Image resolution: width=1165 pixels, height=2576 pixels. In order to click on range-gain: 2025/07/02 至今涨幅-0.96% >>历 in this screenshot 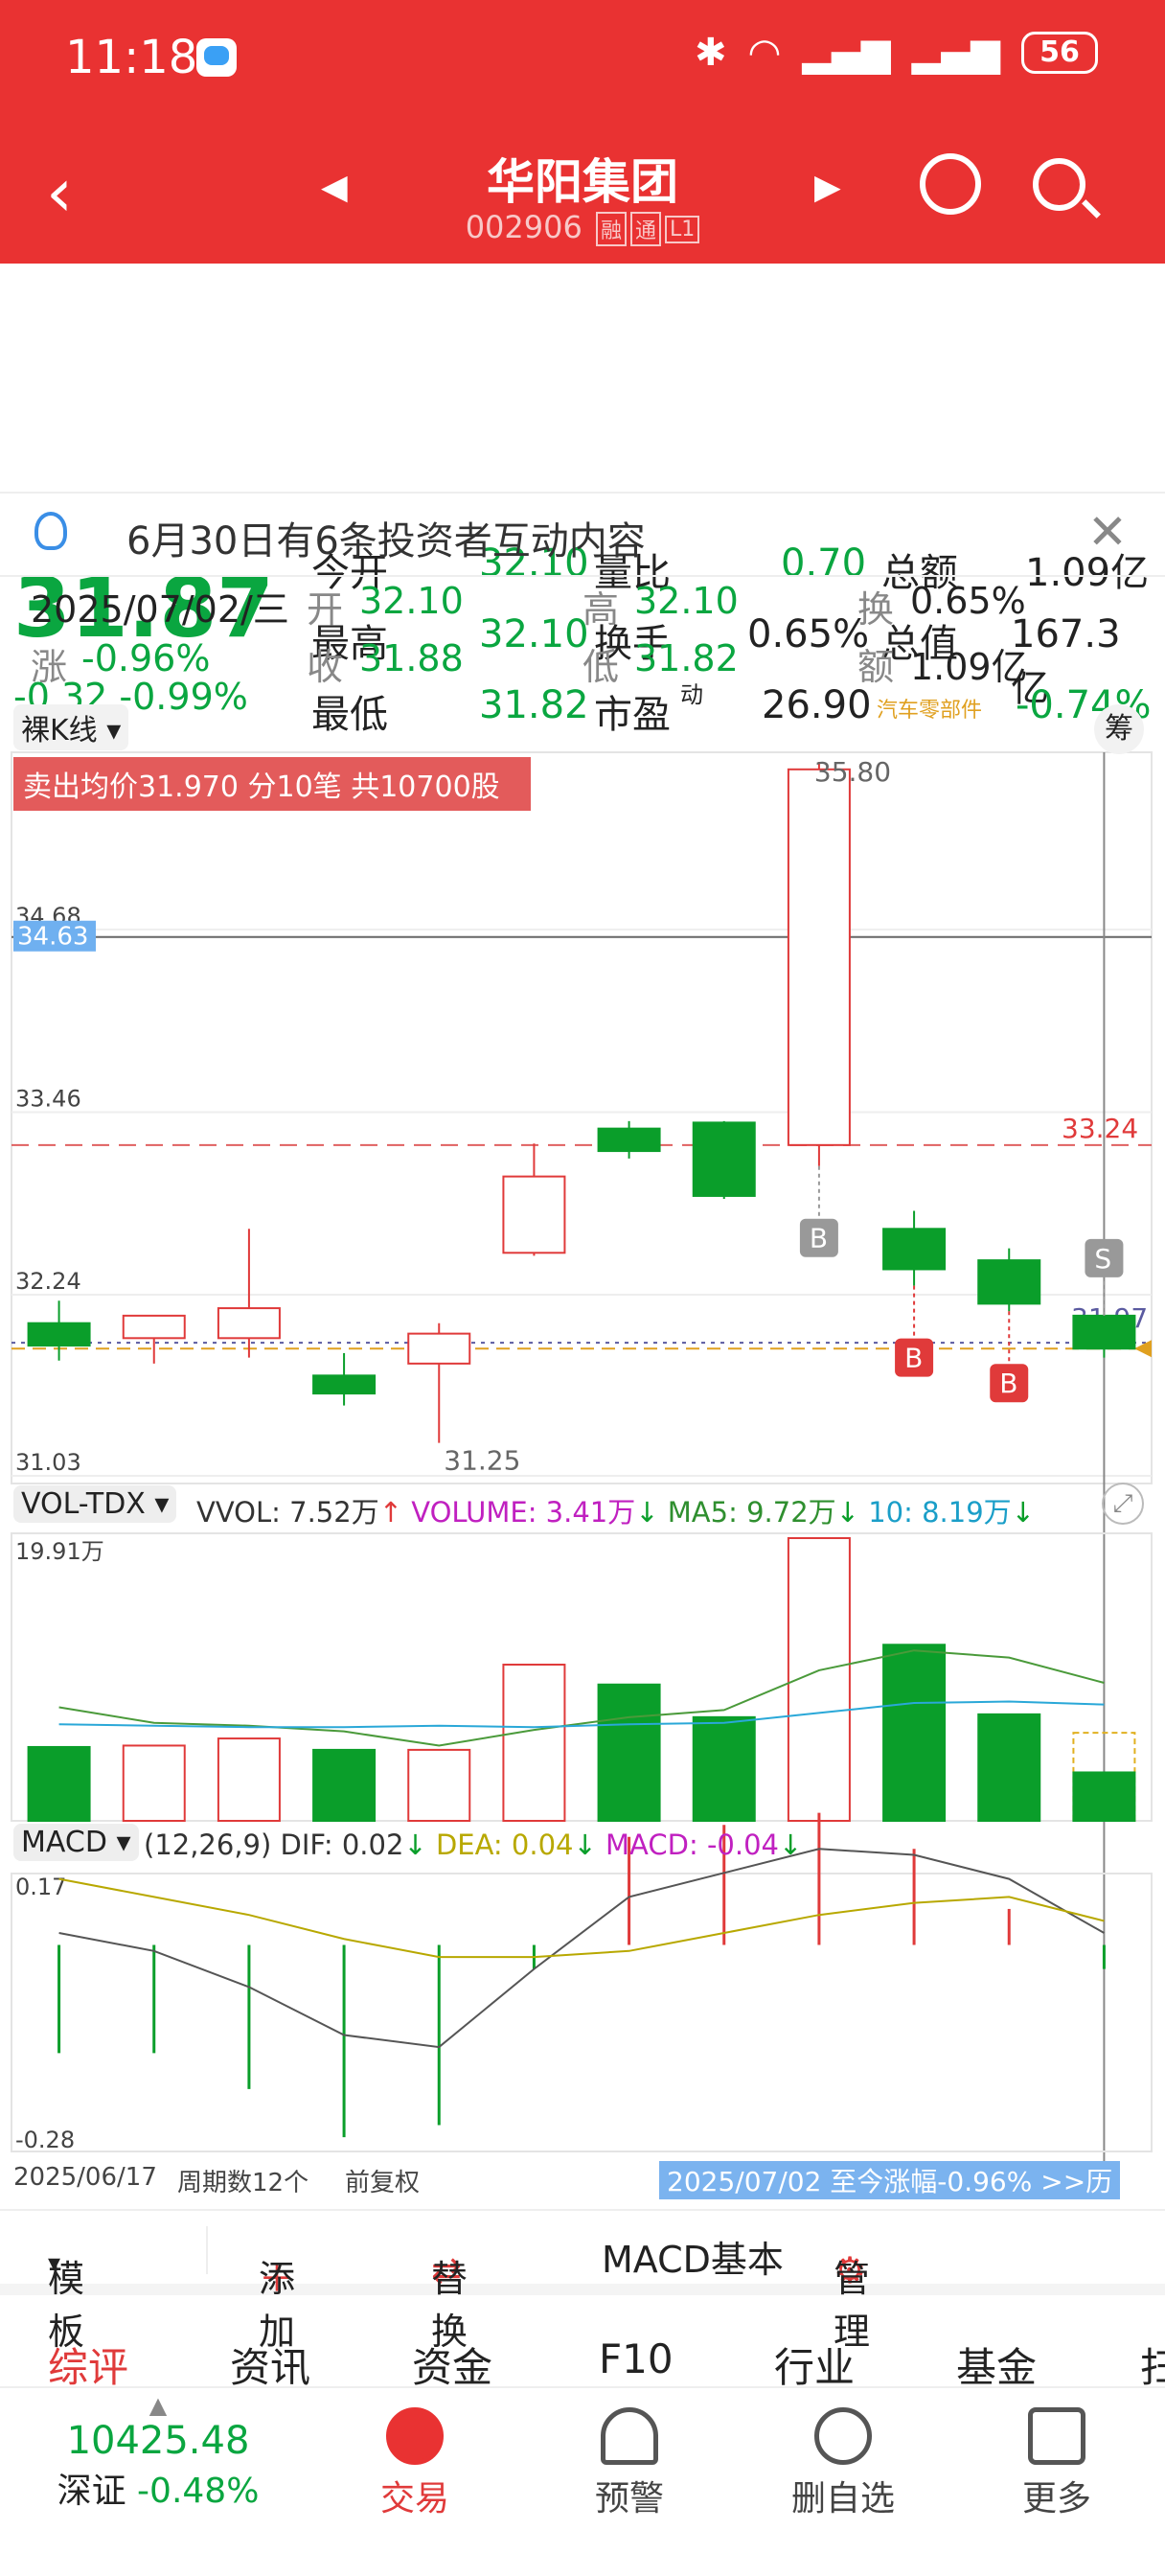, I will do `click(890, 2180)`.